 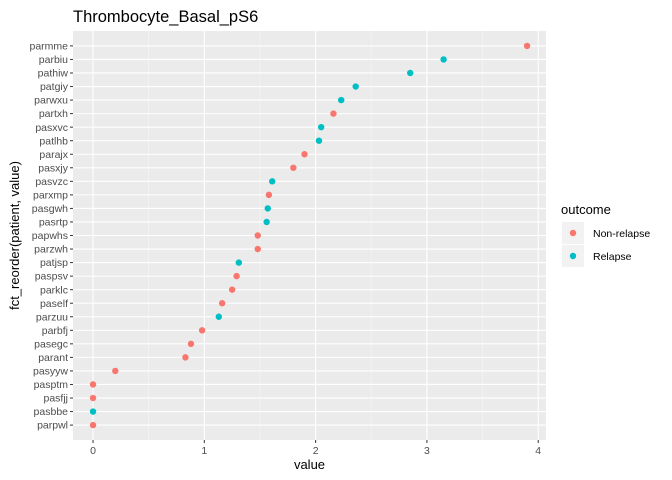 What do you see at coordinates (52, 317) in the screenshot?
I see `y-tick-label: parzuu` at bounding box center [52, 317].